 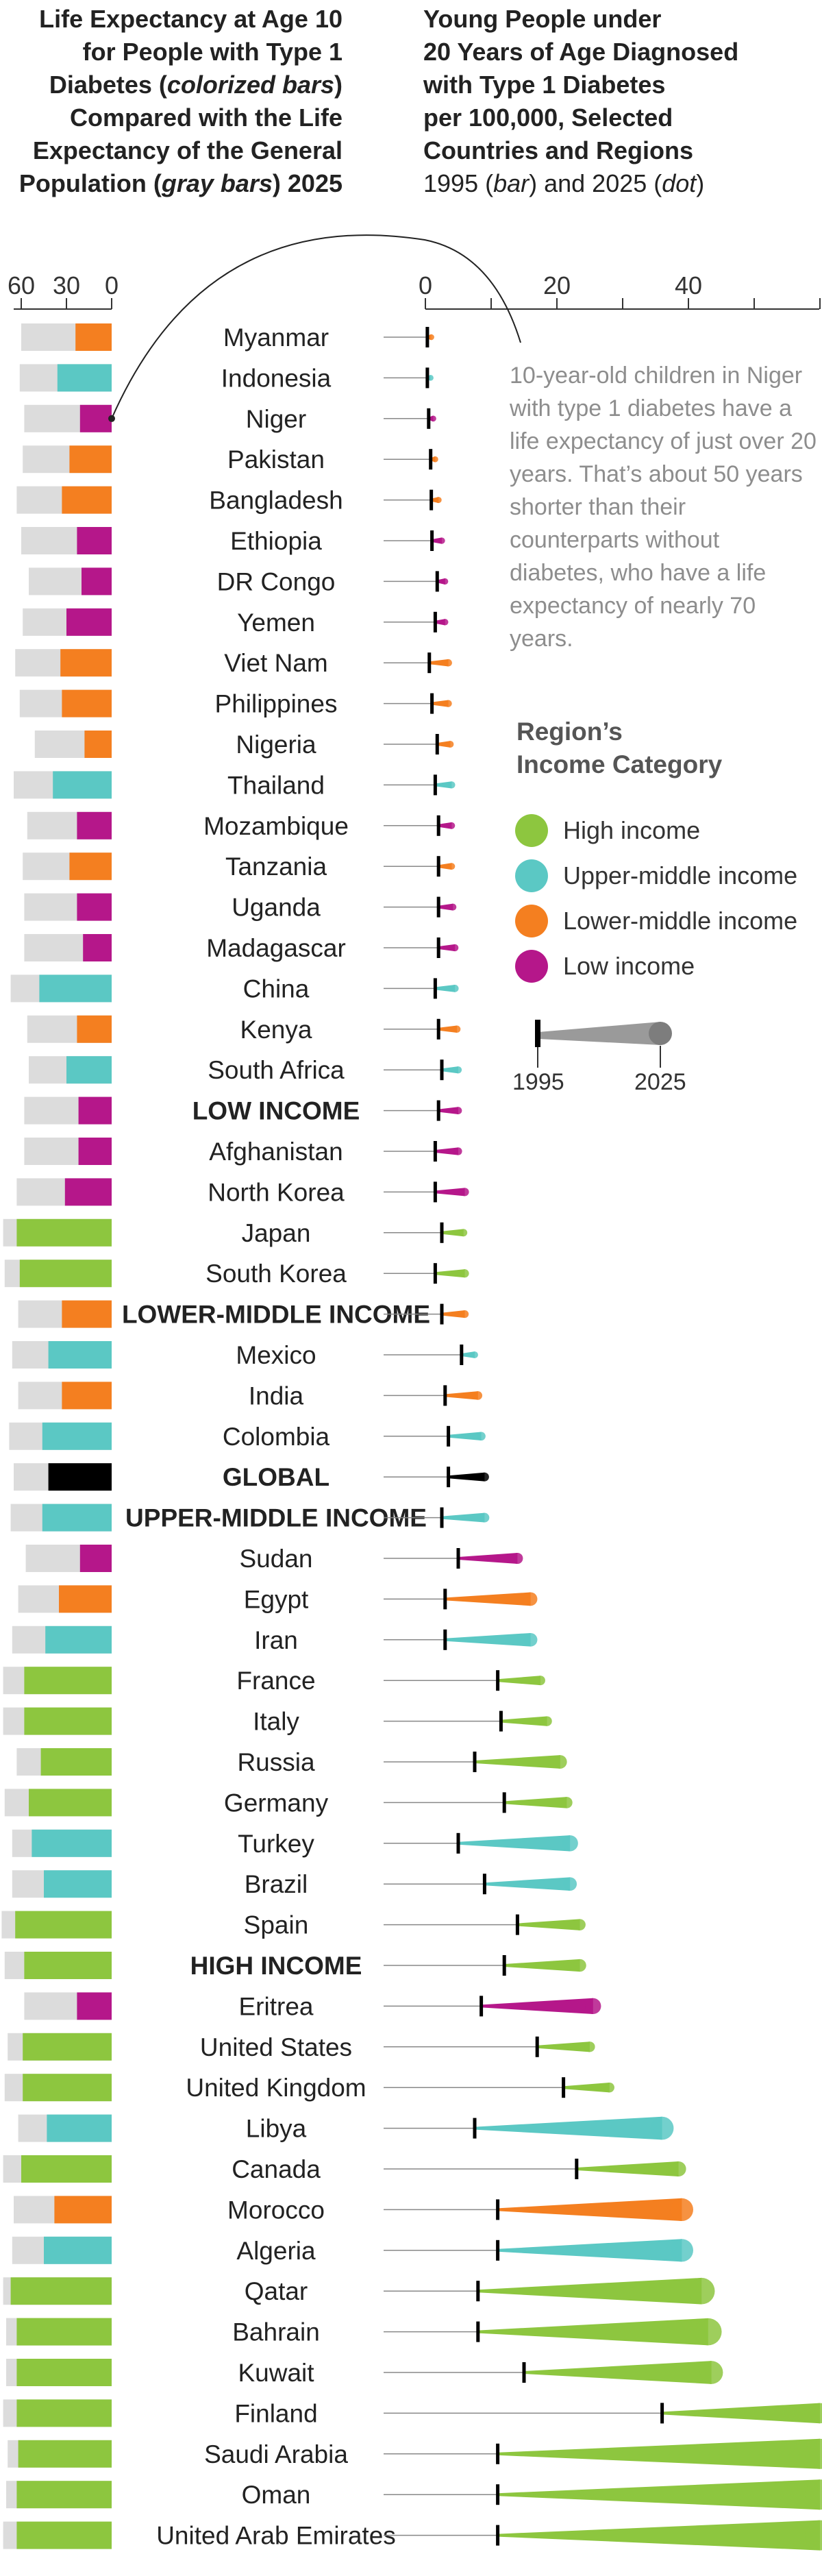 I want to click on row-label: United Kingdom, so click(x=276, y=2088).